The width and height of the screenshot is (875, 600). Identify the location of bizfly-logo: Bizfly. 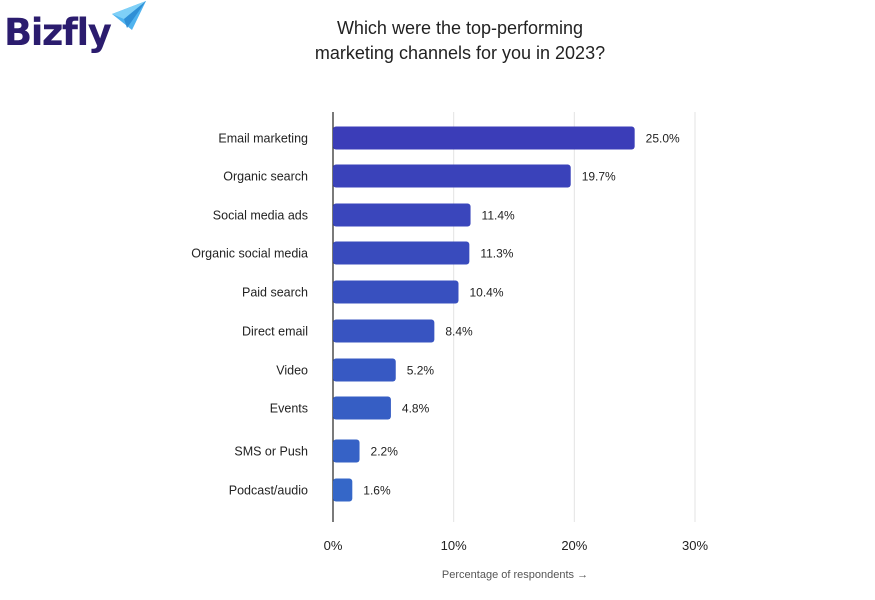
(74, 30).